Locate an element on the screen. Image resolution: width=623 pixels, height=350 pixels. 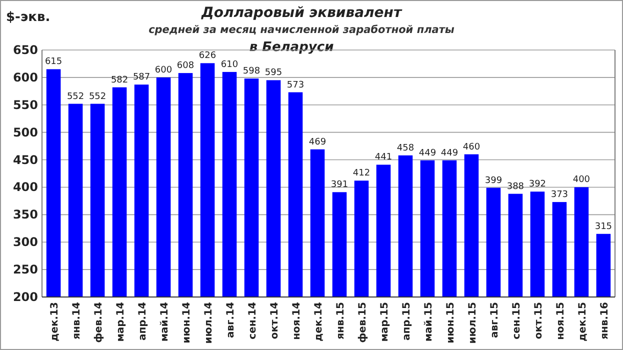
x-tick-label: июл.14 is located at coordinates (209, 323).